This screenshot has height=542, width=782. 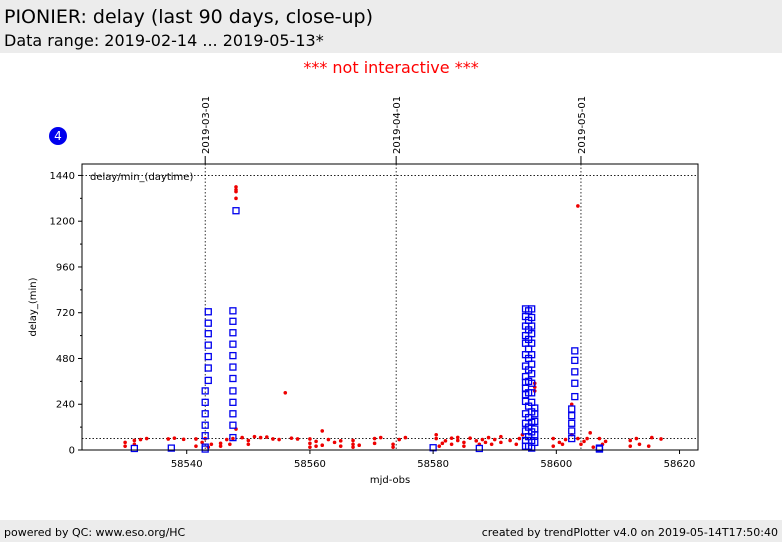 I want to click on info-badge: 4, so click(x=58, y=136).